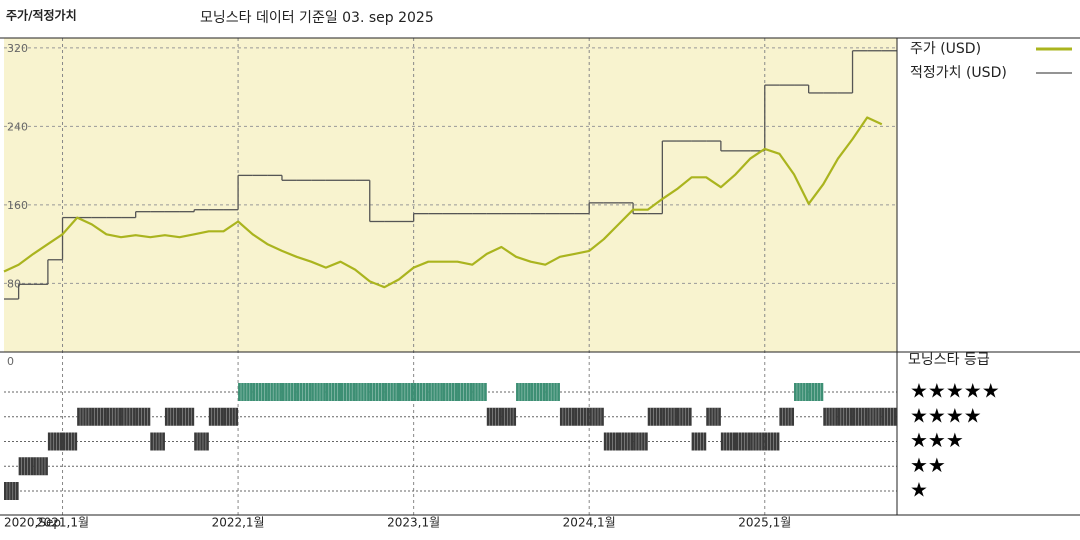 The height and width of the screenshot is (540, 1080). Describe the element at coordinates (764, 523) in the screenshot. I see `x-tick-label: 2025,1월` at that location.